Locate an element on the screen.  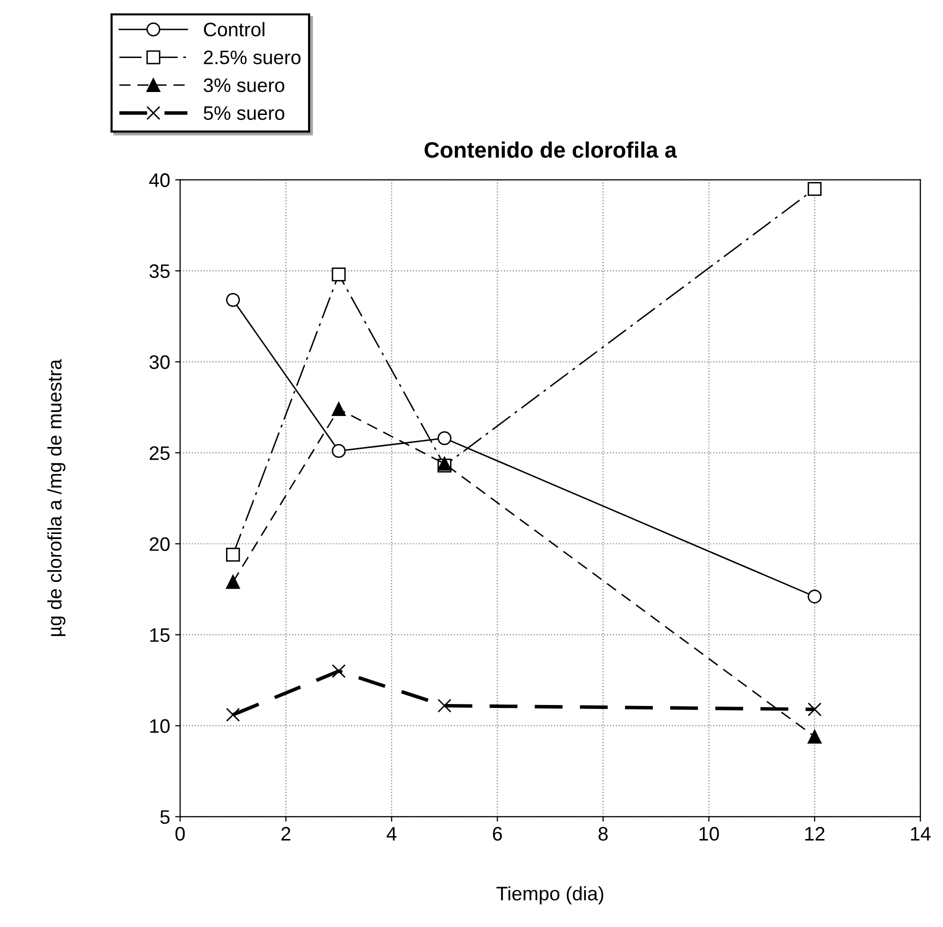
y-tick-label: 40 is located at coordinates (159, 180).